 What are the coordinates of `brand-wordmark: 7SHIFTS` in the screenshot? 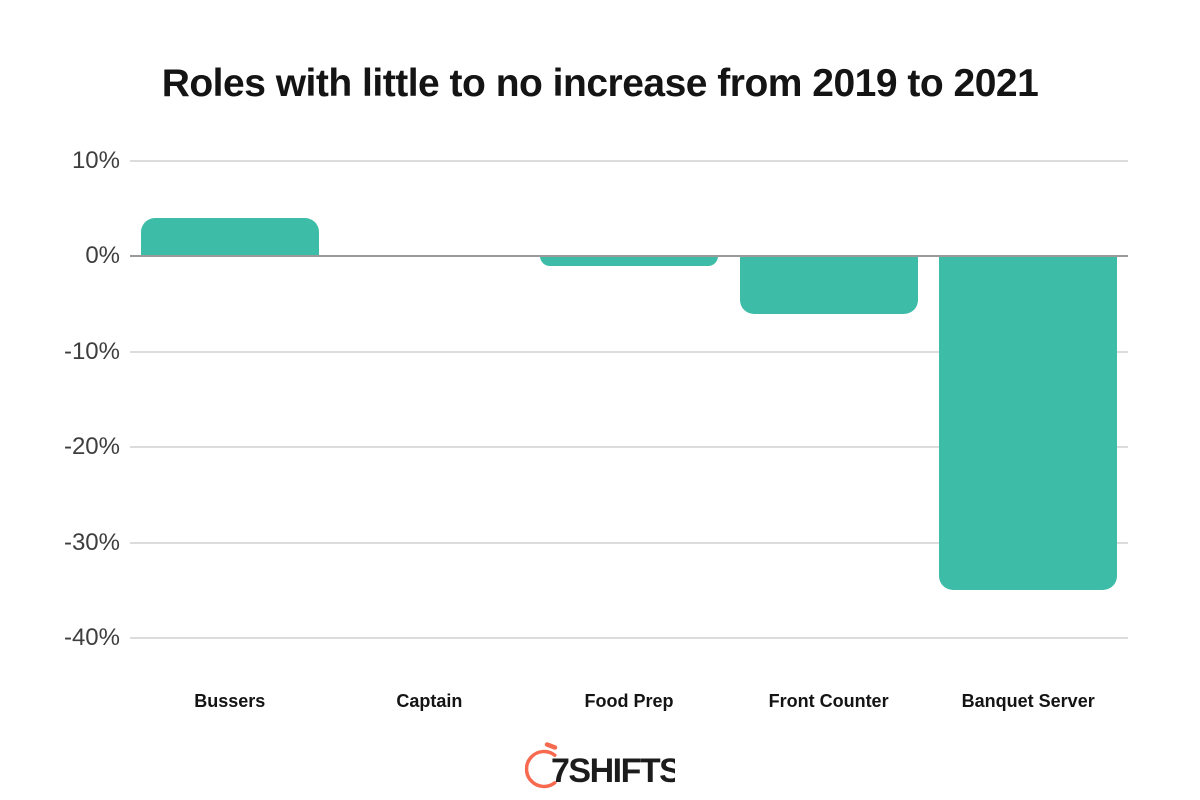 It's located at (613, 771).